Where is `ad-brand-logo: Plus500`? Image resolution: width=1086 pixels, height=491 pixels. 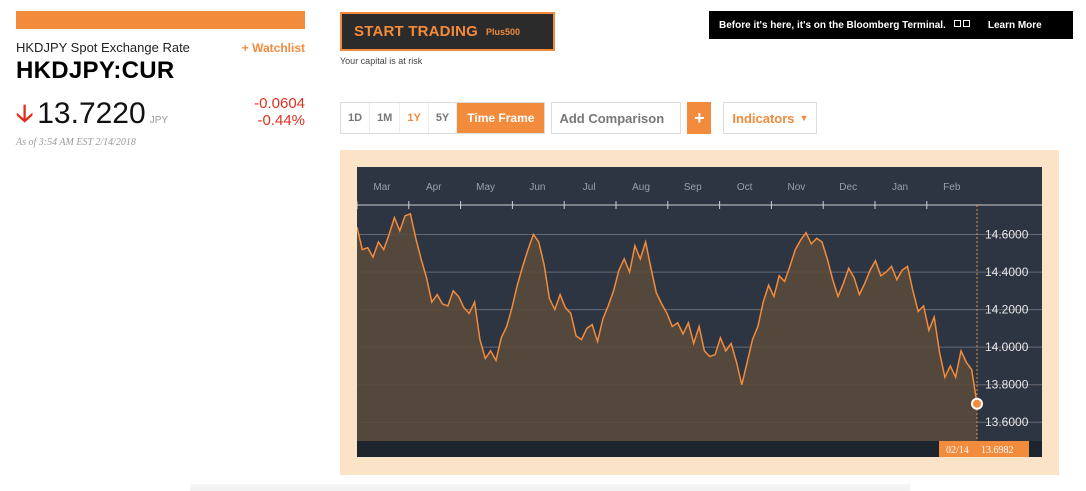 ad-brand-logo: Plus500 is located at coordinates (503, 31).